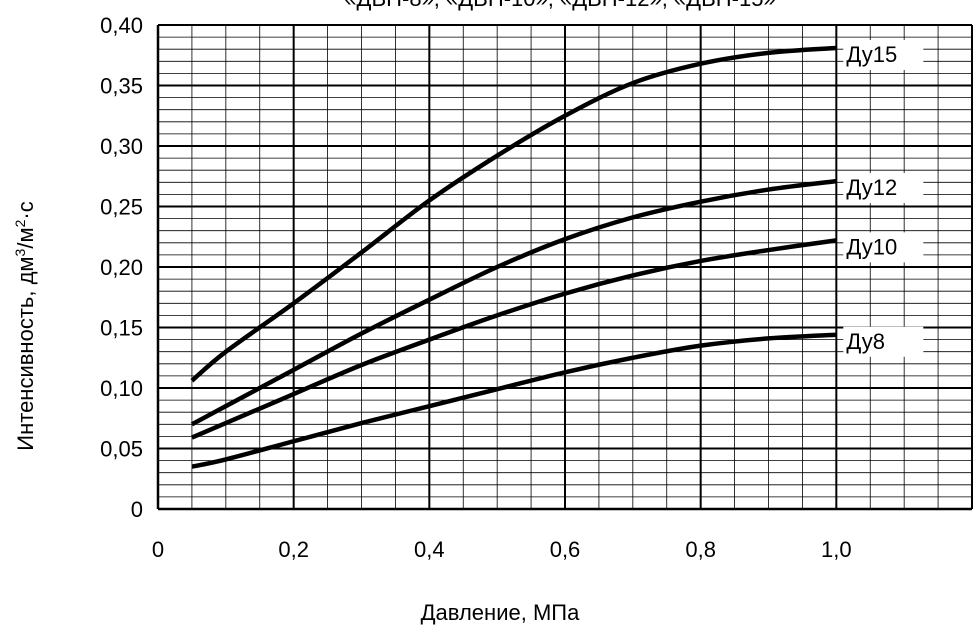 The width and height of the screenshot is (973, 632). Describe the element at coordinates (293, 549) in the screenshot. I see `x-tick-label: 0,2` at that location.